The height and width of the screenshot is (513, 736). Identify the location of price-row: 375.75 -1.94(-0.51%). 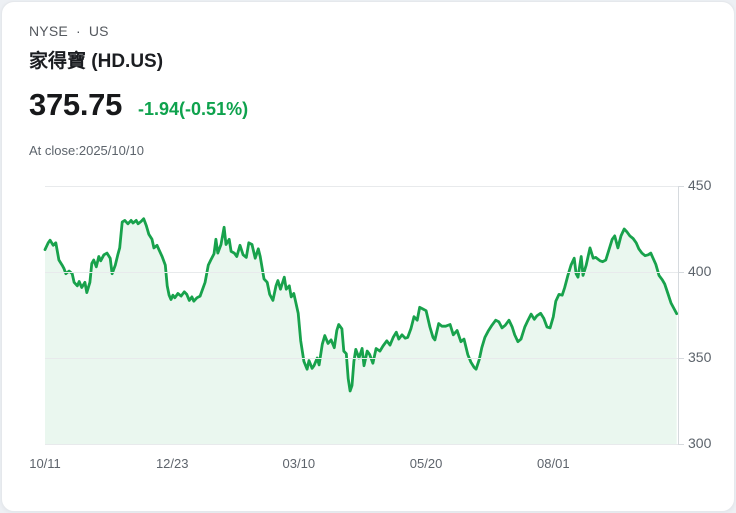
(138, 105).